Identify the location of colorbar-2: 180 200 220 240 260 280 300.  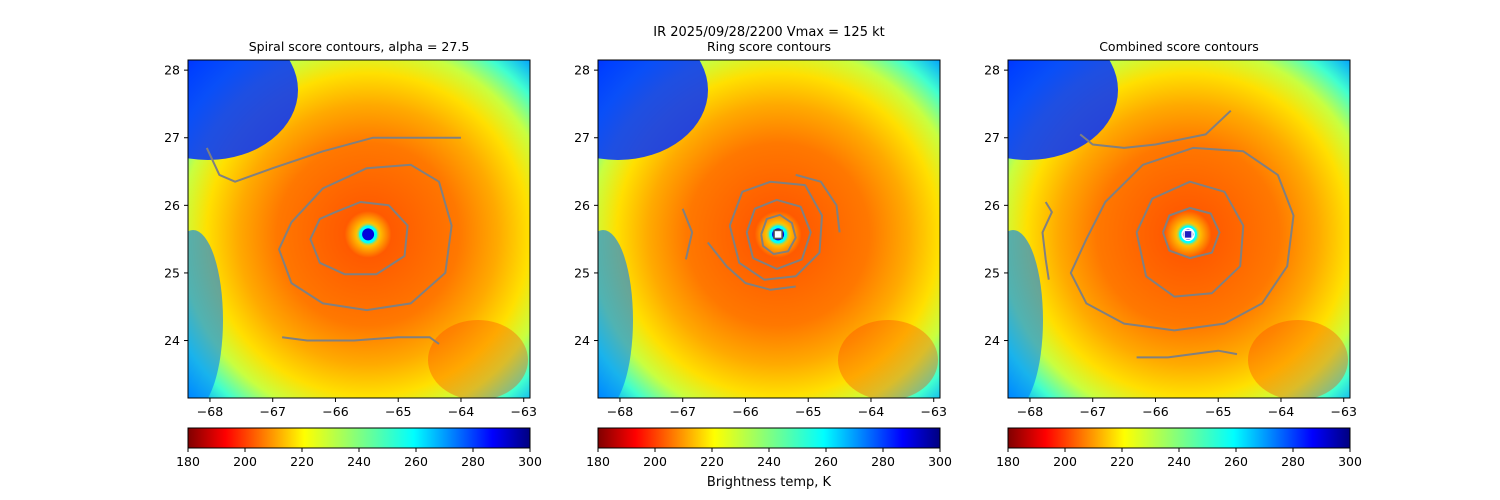
(769, 448).